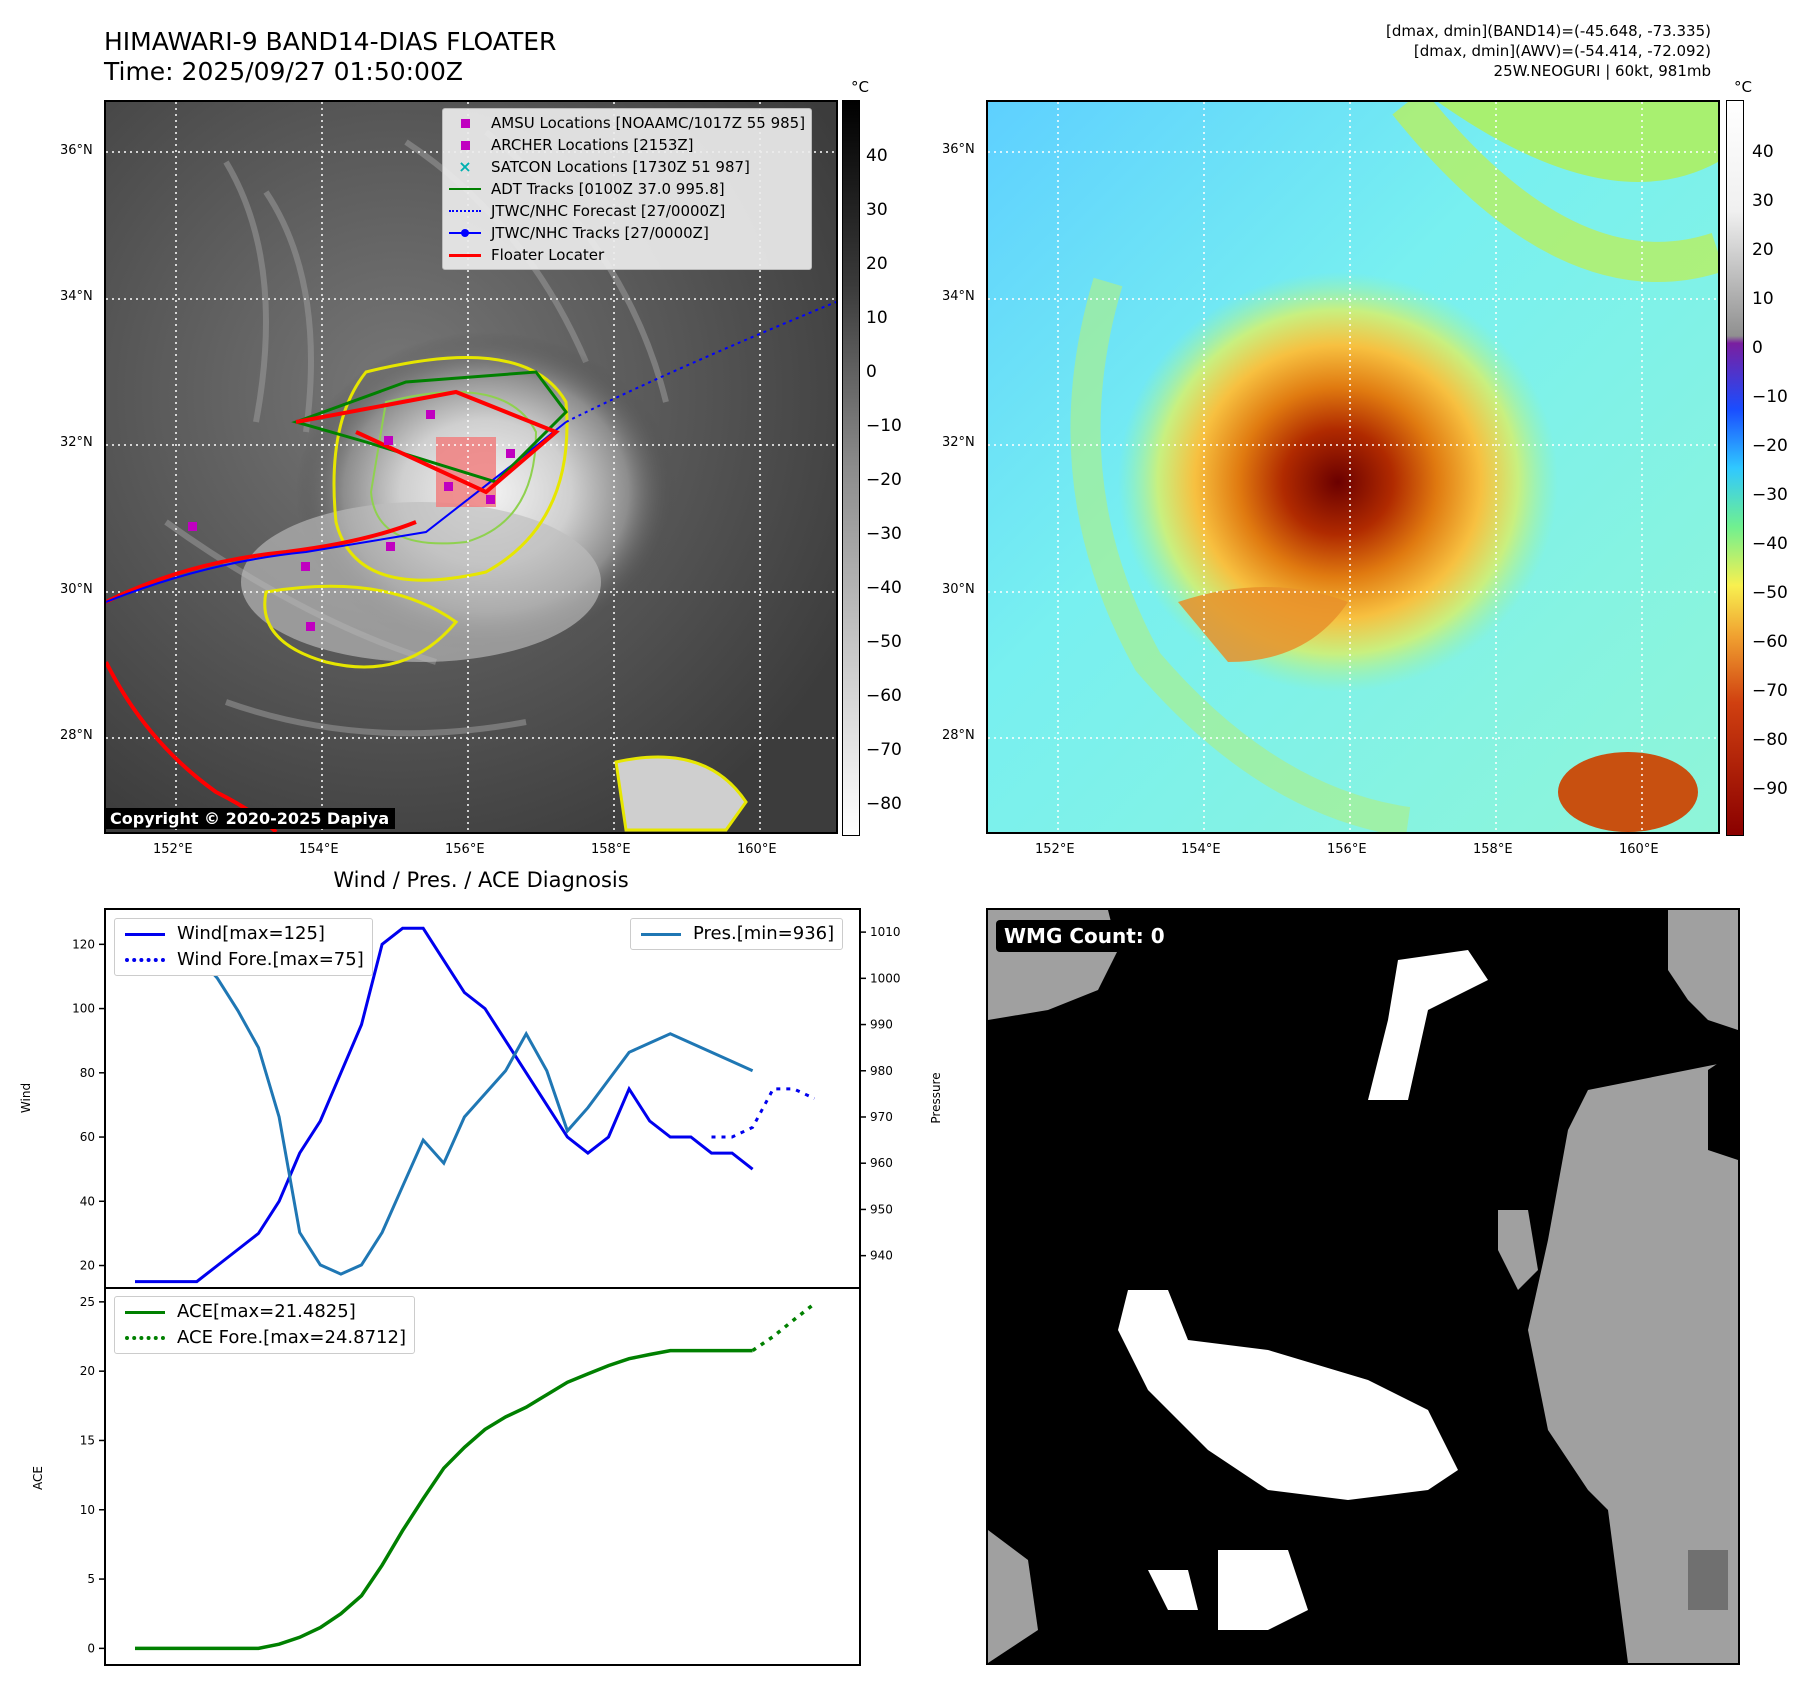  Describe the element at coordinates (87, 1371) in the screenshot. I see `ace-y-tick-label: 20` at that location.